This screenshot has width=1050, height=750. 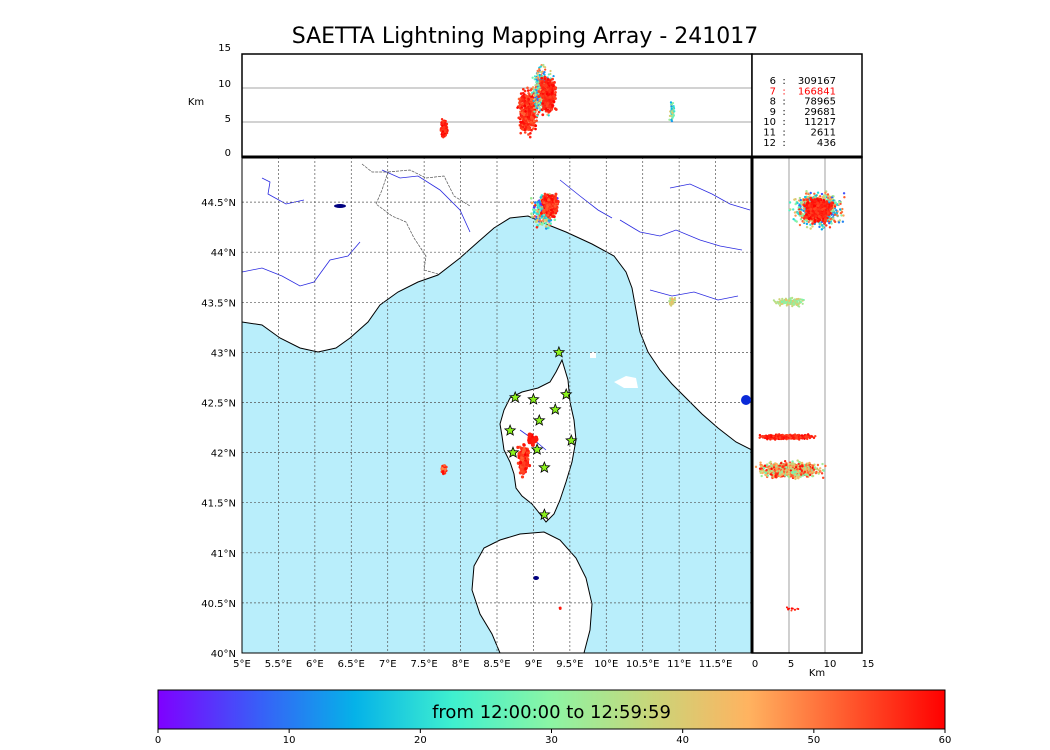 I want to click on chart-title: SAETTA Lightning Mapping Array - 241017, so click(x=525, y=36).